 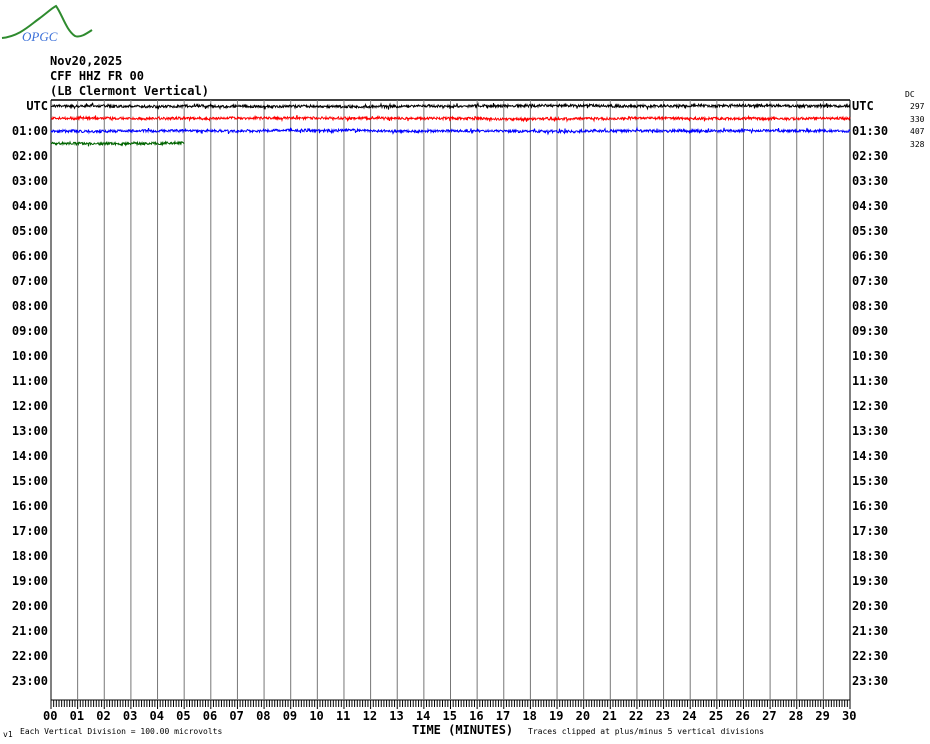 I want to click on x-tick-label: 05, so click(x=183, y=716).